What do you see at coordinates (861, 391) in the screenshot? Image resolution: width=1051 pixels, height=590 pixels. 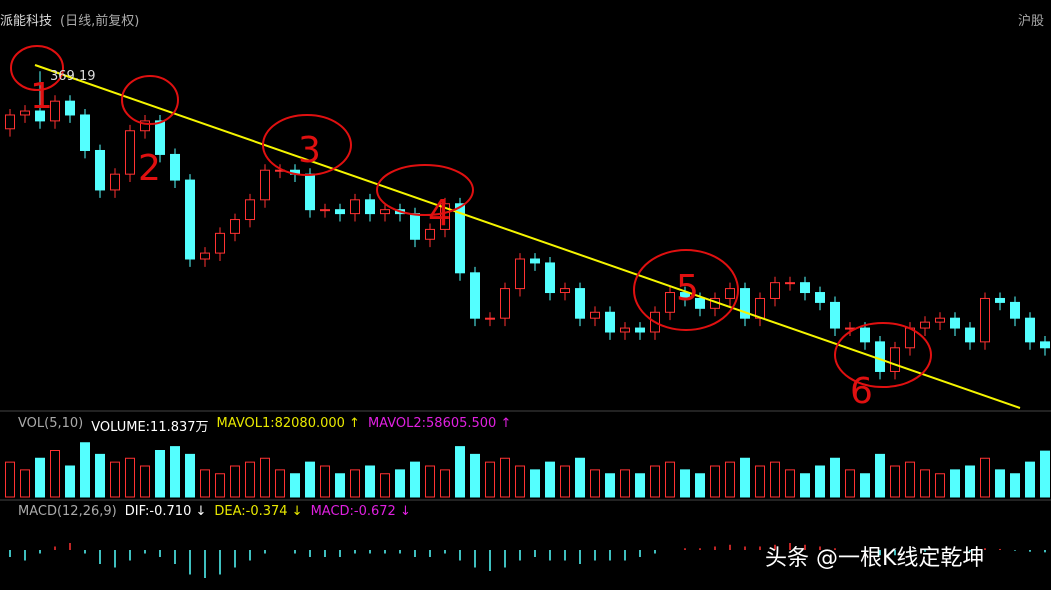 I see `annotation: 6` at bounding box center [861, 391].